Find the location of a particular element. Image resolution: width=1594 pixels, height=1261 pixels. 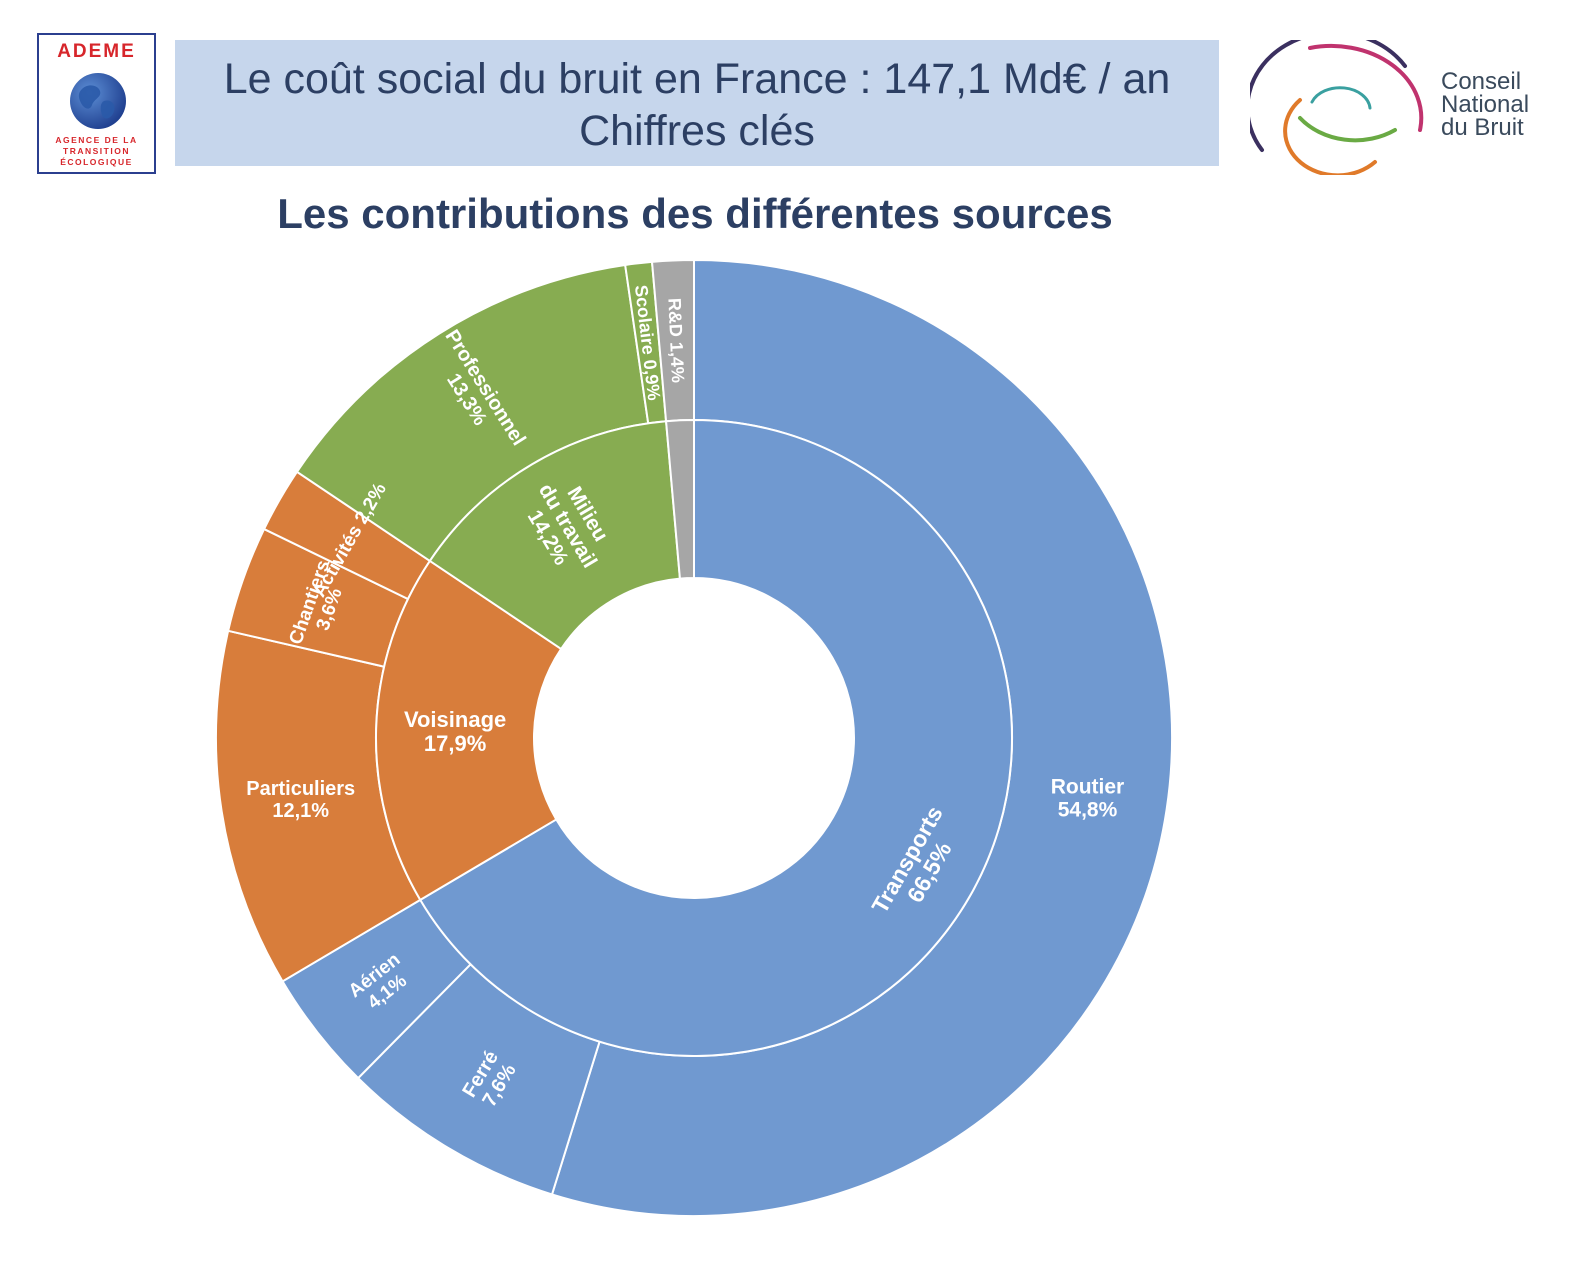

segment-label-line: Particuliers is located at coordinates (300, 789).